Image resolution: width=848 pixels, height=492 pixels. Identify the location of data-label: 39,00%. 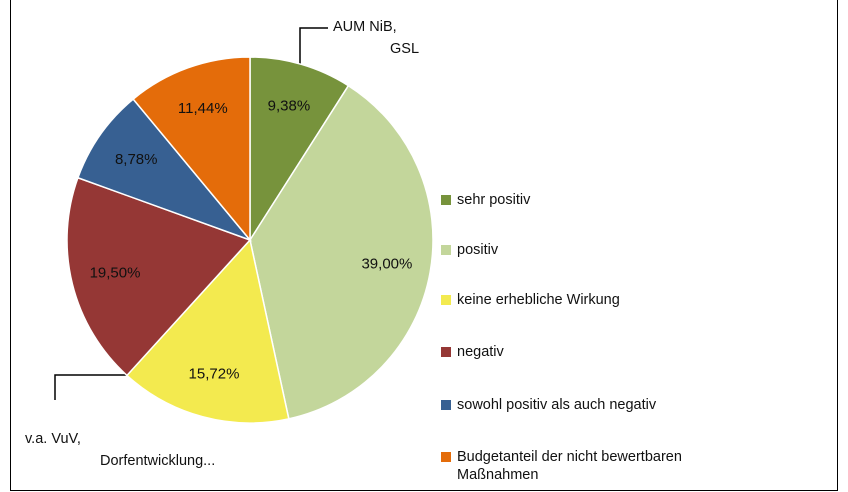
(386, 263).